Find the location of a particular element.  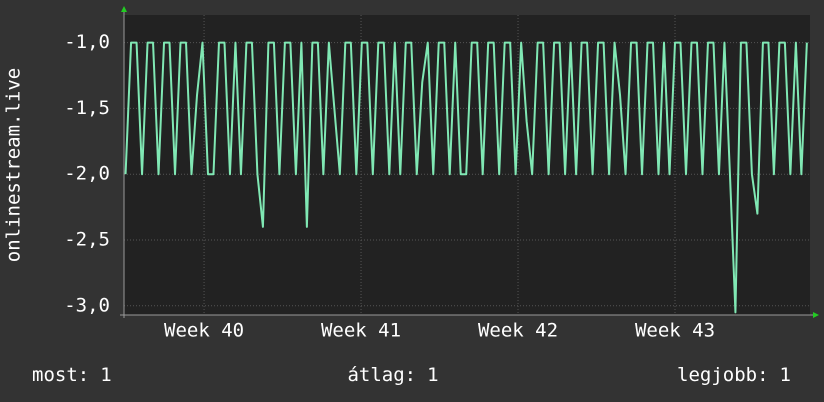

footer-stat: most: 1 is located at coordinates (72, 375).